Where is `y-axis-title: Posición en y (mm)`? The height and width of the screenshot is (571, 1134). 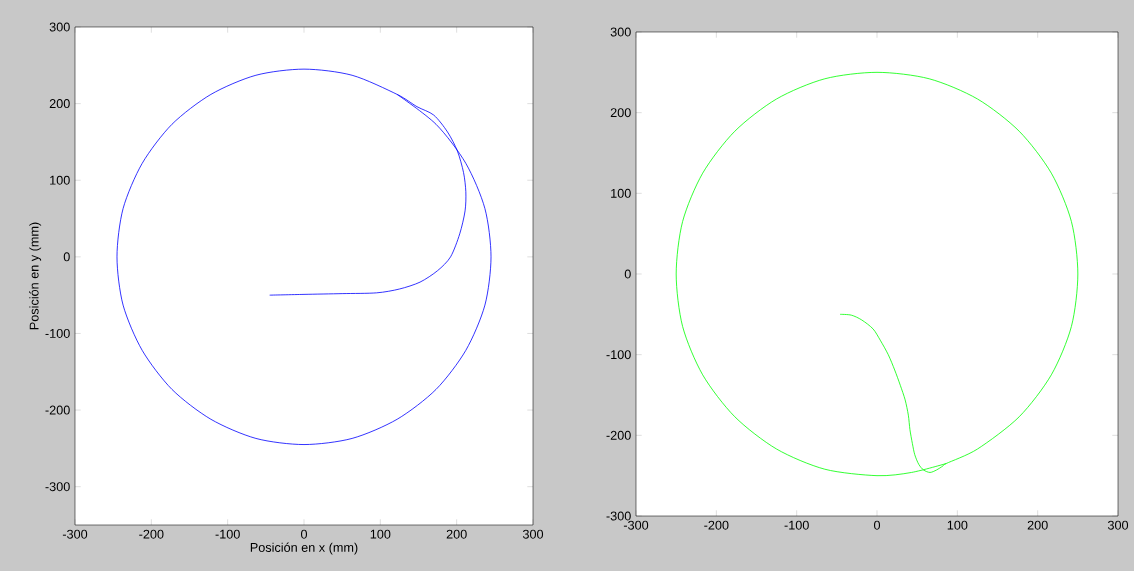 y-axis-title: Posición en y (mm) is located at coordinates (35, 276).